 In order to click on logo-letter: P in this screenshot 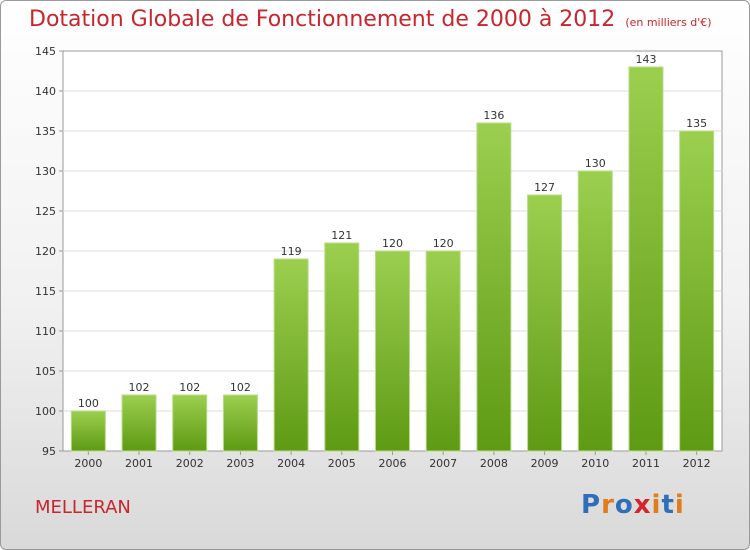, I will do `click(591, 505)`.